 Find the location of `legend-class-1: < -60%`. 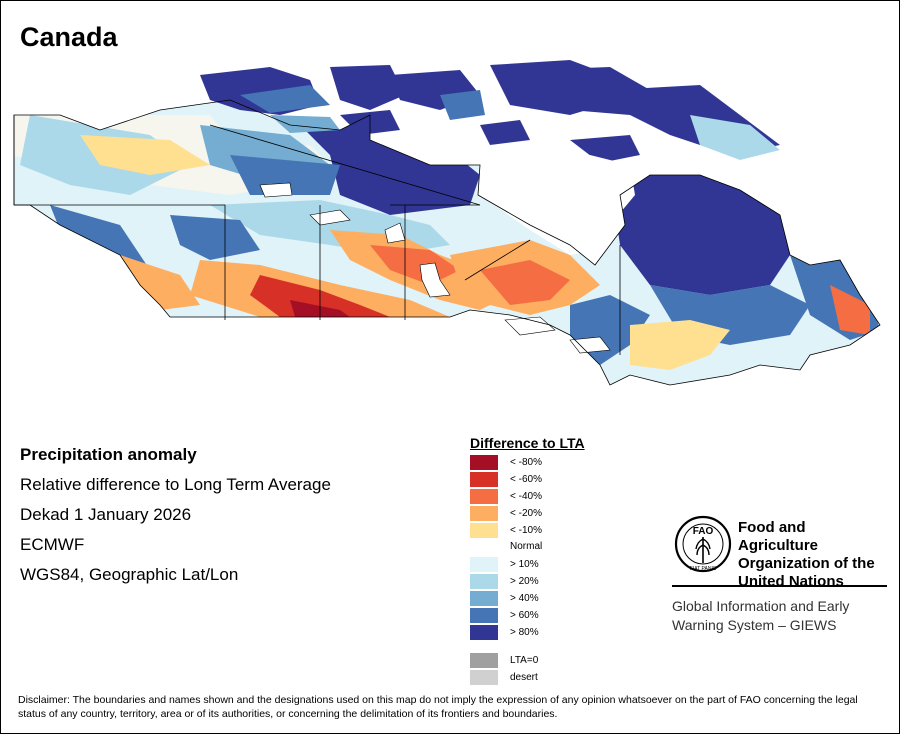

legend-class-1: < -60% is located at coordinates (506, 479).